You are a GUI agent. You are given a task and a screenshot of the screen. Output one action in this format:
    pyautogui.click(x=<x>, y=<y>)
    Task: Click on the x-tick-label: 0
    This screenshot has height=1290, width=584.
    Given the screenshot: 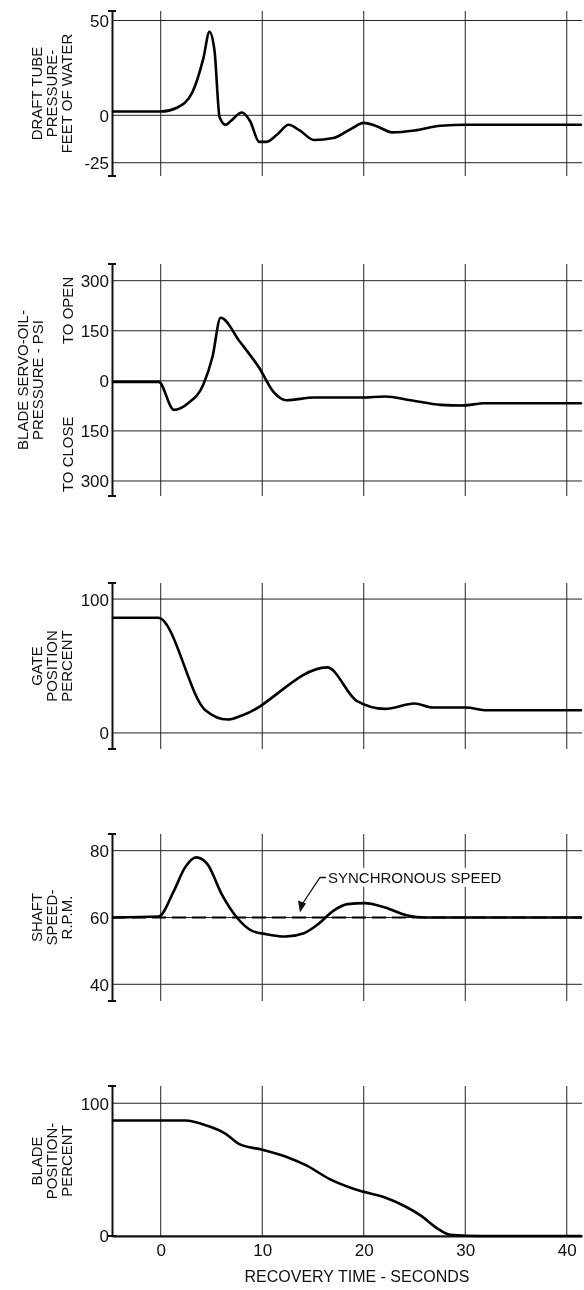 What is the action you would take?
    pyautogui.click(x=161, y=1251)
    